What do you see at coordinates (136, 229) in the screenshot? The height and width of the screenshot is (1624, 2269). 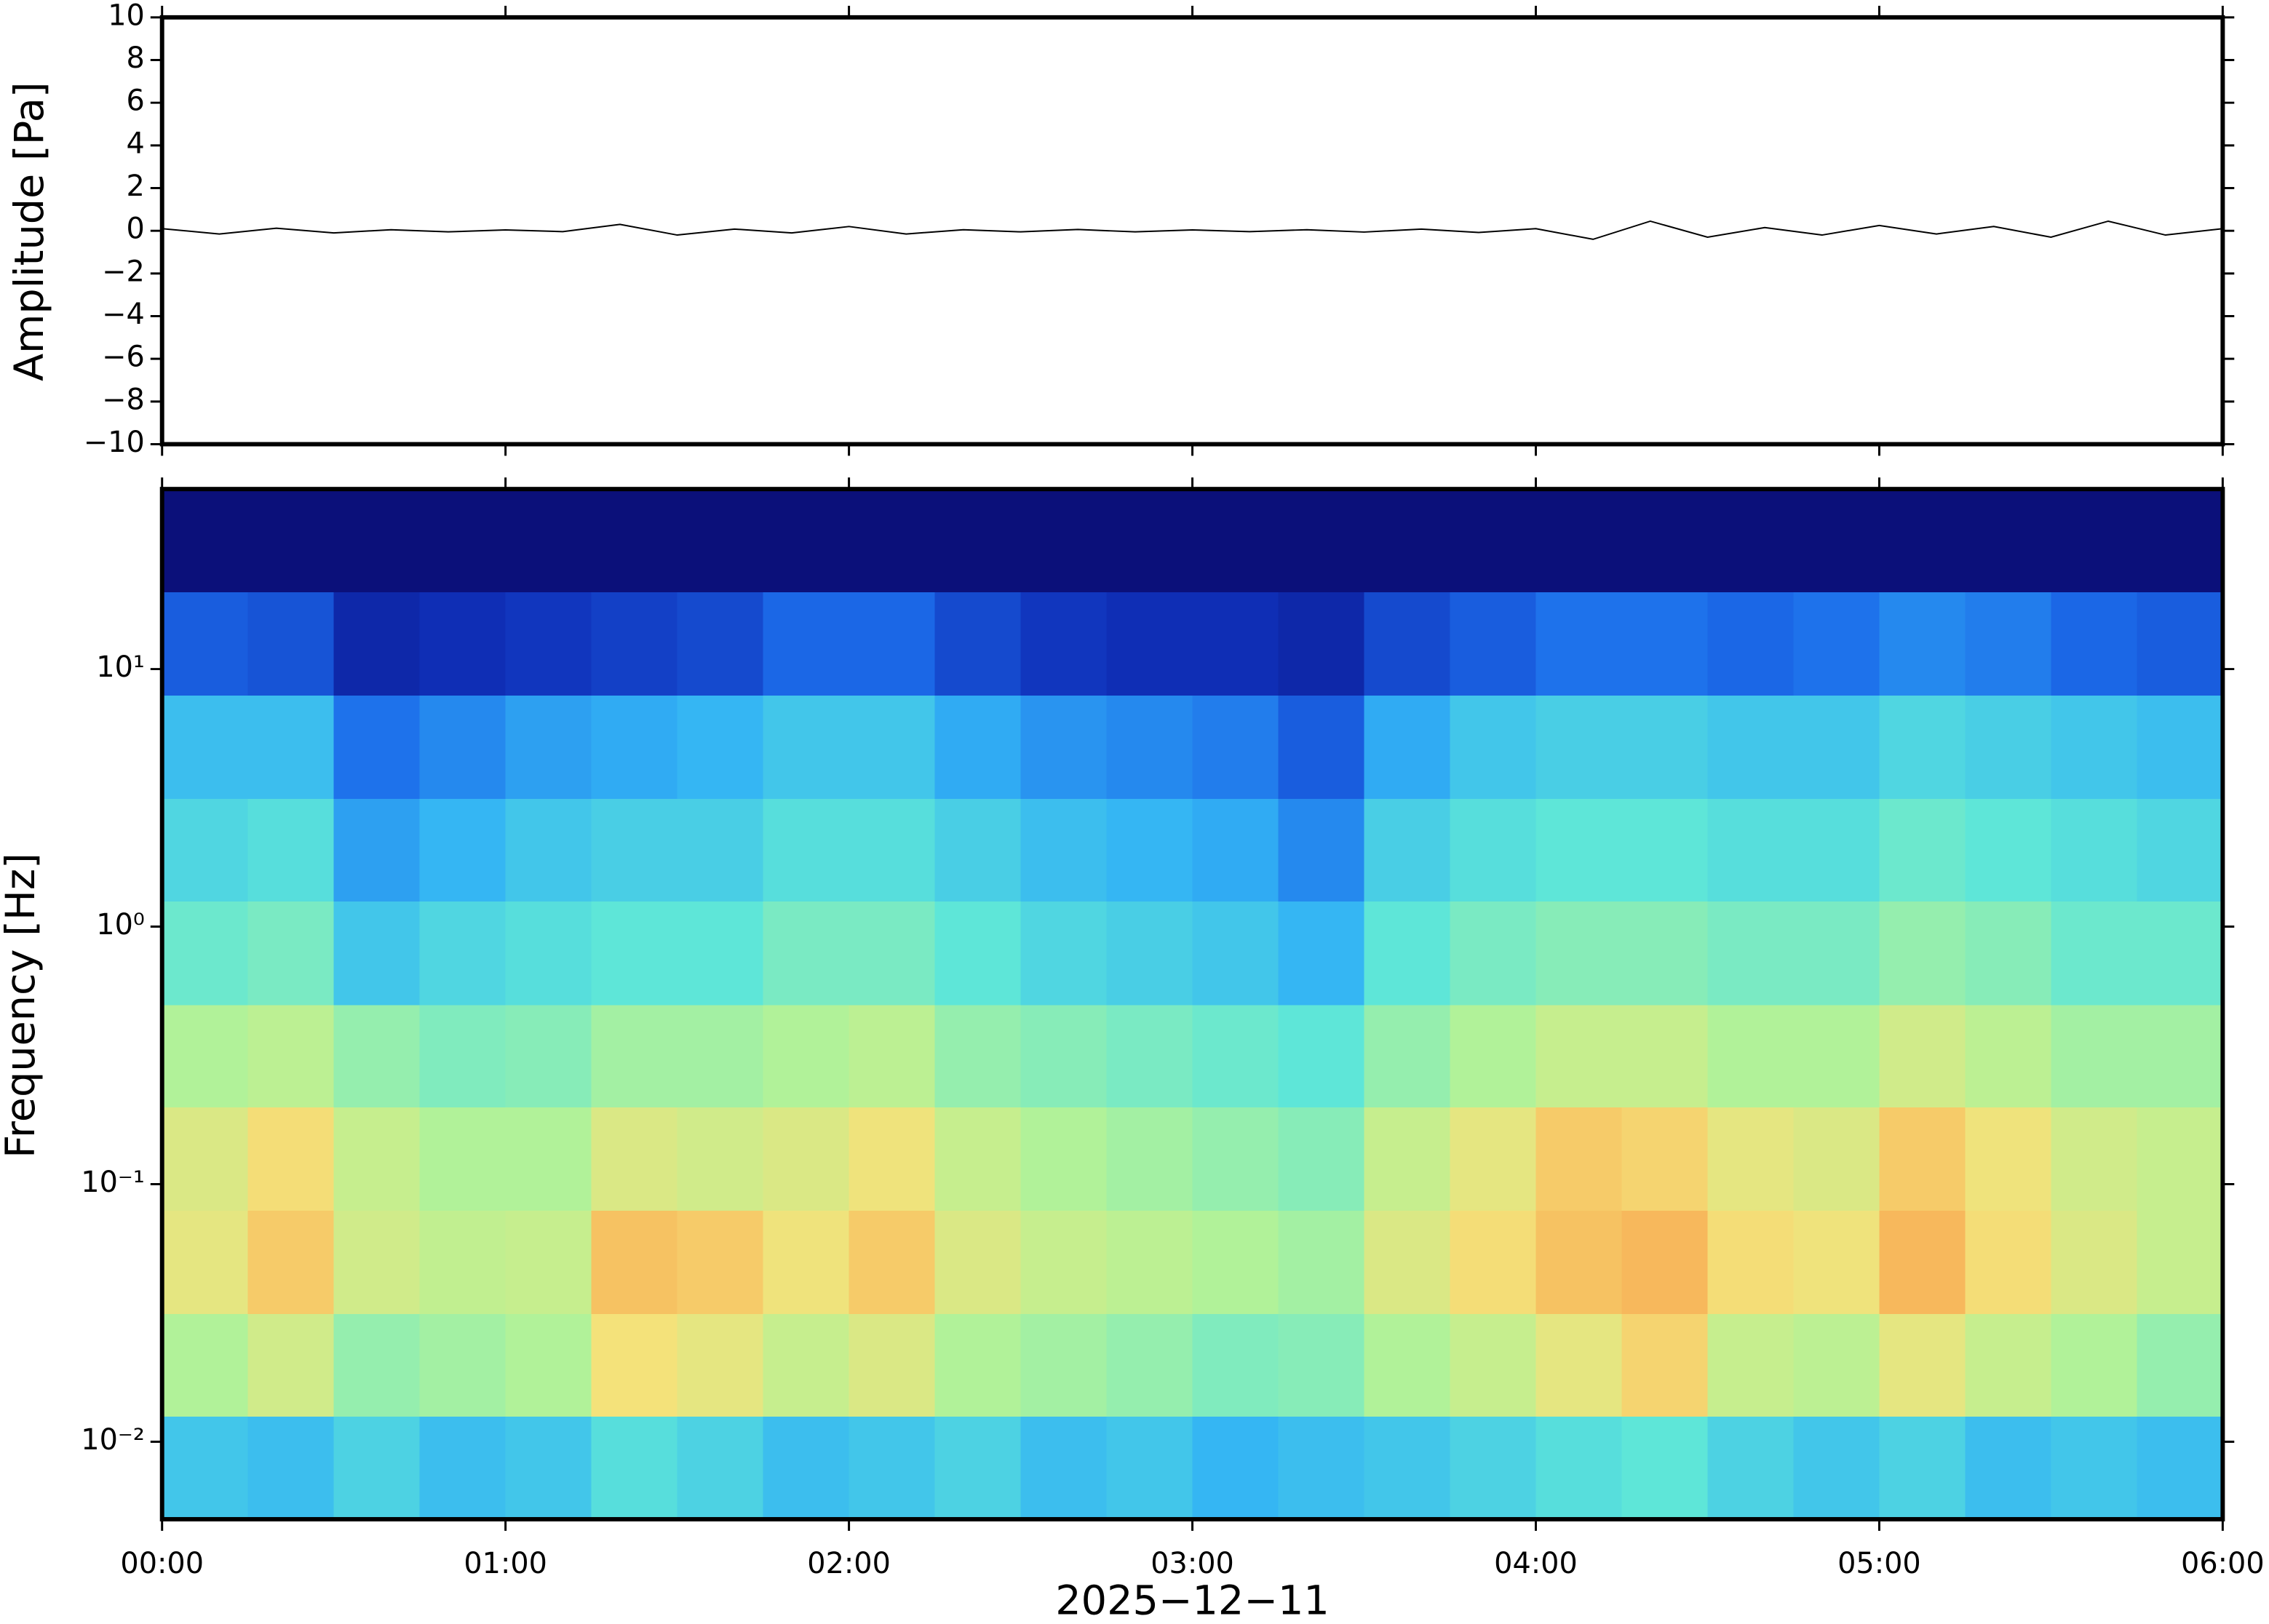 I see `y-tick-label: 0` at bounding box center [136, 229].